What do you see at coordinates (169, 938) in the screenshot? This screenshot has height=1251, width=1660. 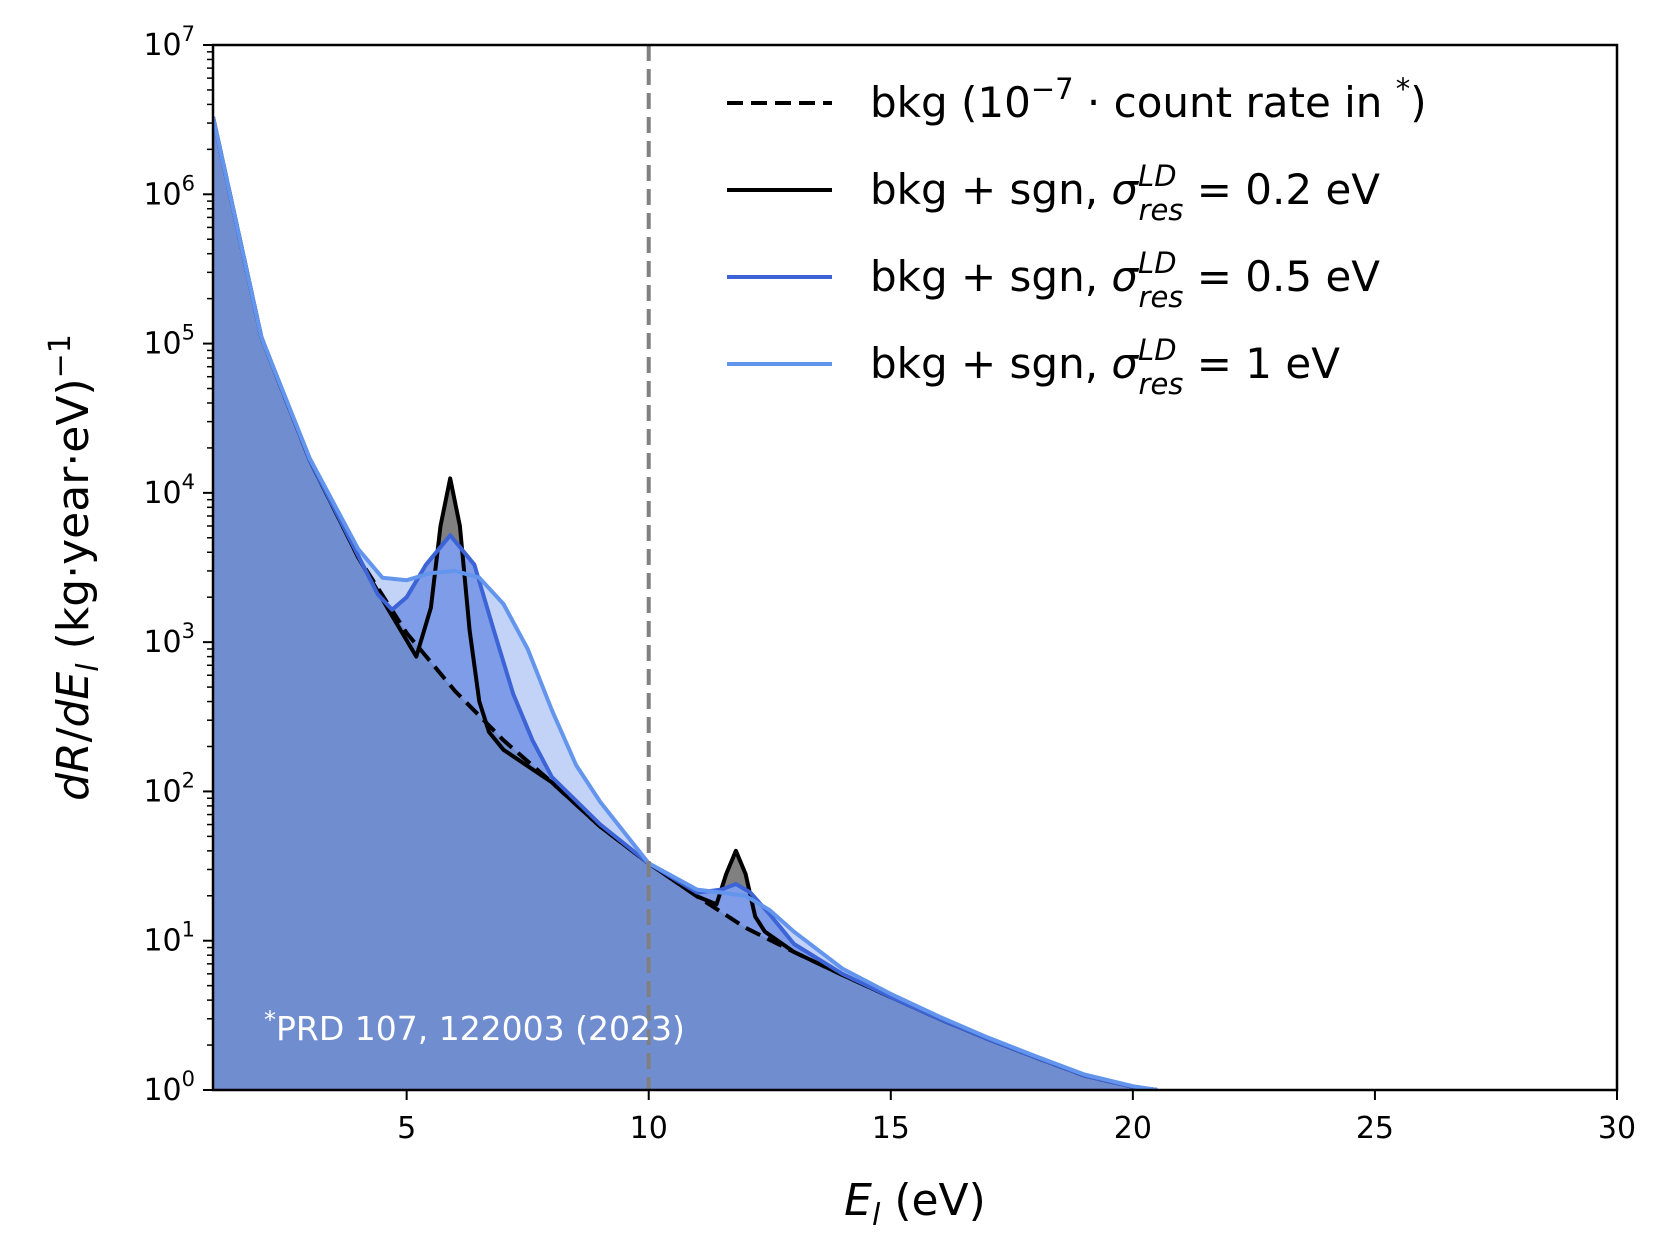 I see `y-tick-label-1: 10¹` at bounding box center [169, 938].